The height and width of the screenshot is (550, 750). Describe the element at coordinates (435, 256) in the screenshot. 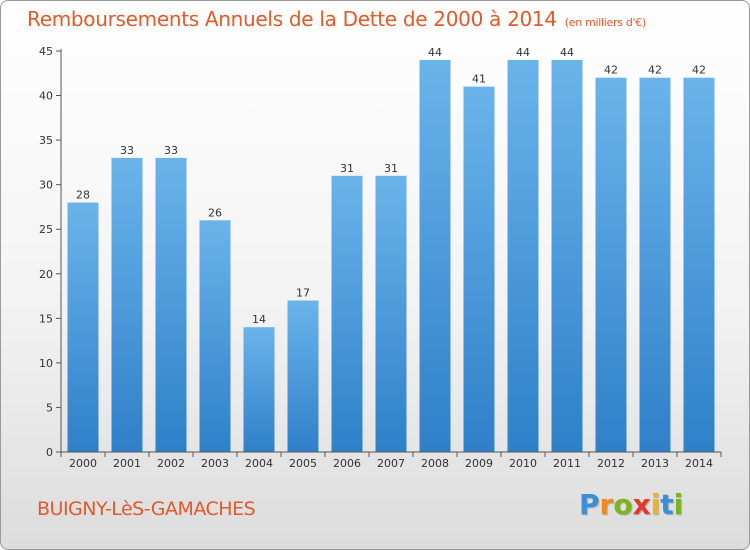

I see `bar-2008` at that location.